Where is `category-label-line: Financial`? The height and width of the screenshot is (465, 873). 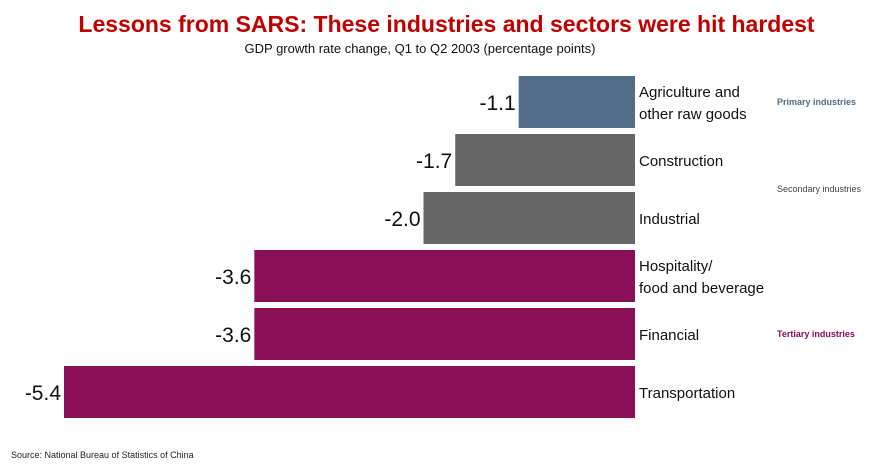 category-label-line: Financial is located at coordinates (669, 335).